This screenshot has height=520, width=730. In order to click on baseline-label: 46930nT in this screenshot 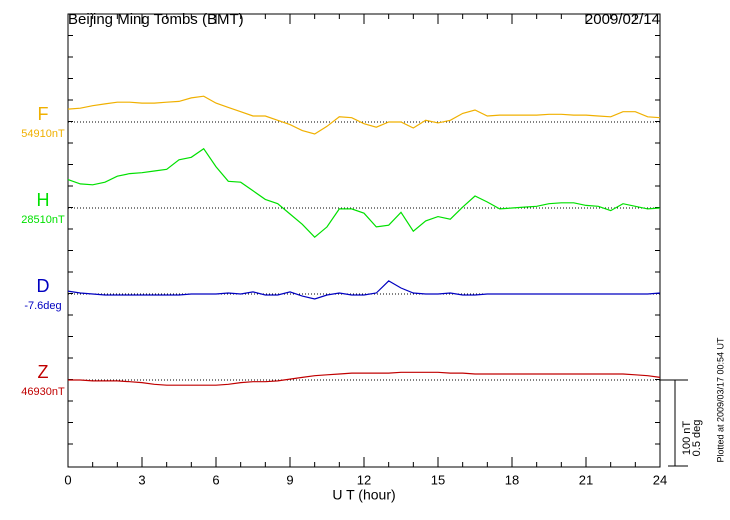, I will do `click(43, 392)`.